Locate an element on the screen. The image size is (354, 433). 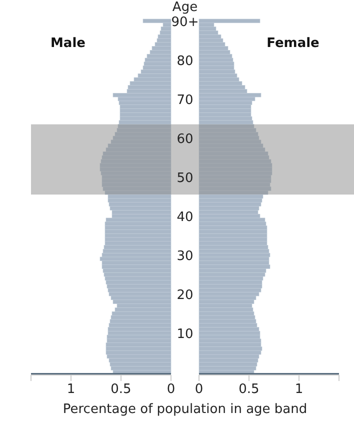
y-axis-title: Age is located at coordinates (185, 7).